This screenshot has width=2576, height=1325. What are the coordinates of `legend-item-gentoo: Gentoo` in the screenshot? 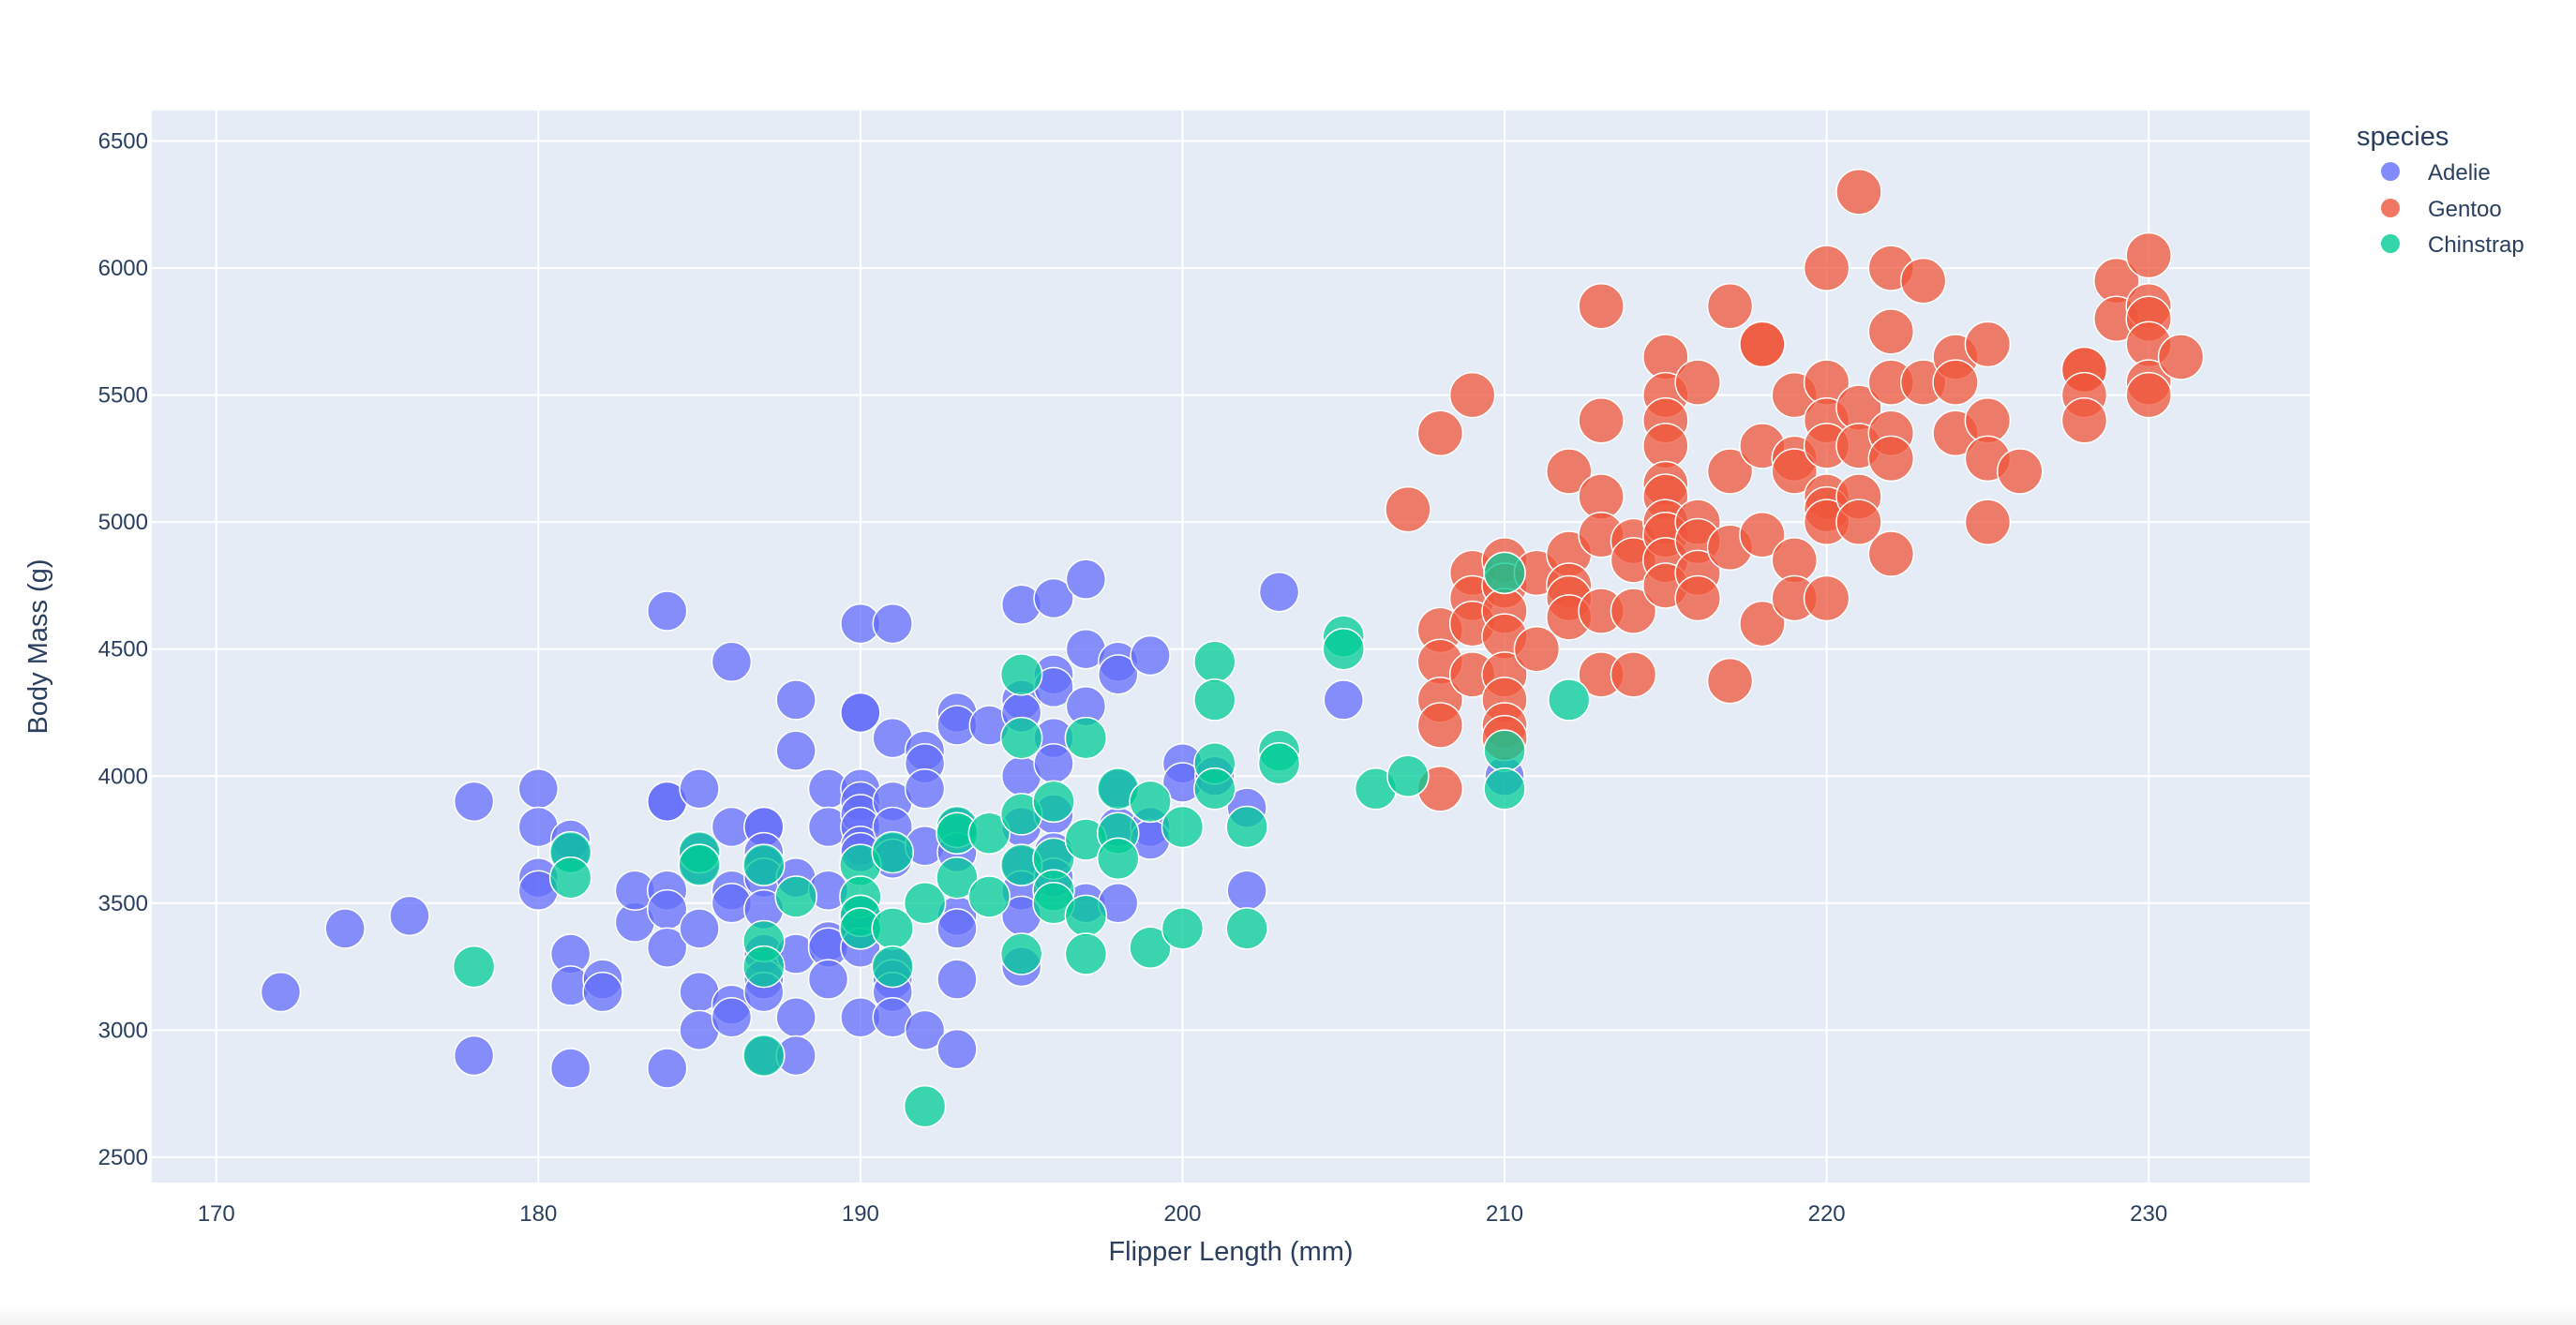 It's located at (2441, 209).